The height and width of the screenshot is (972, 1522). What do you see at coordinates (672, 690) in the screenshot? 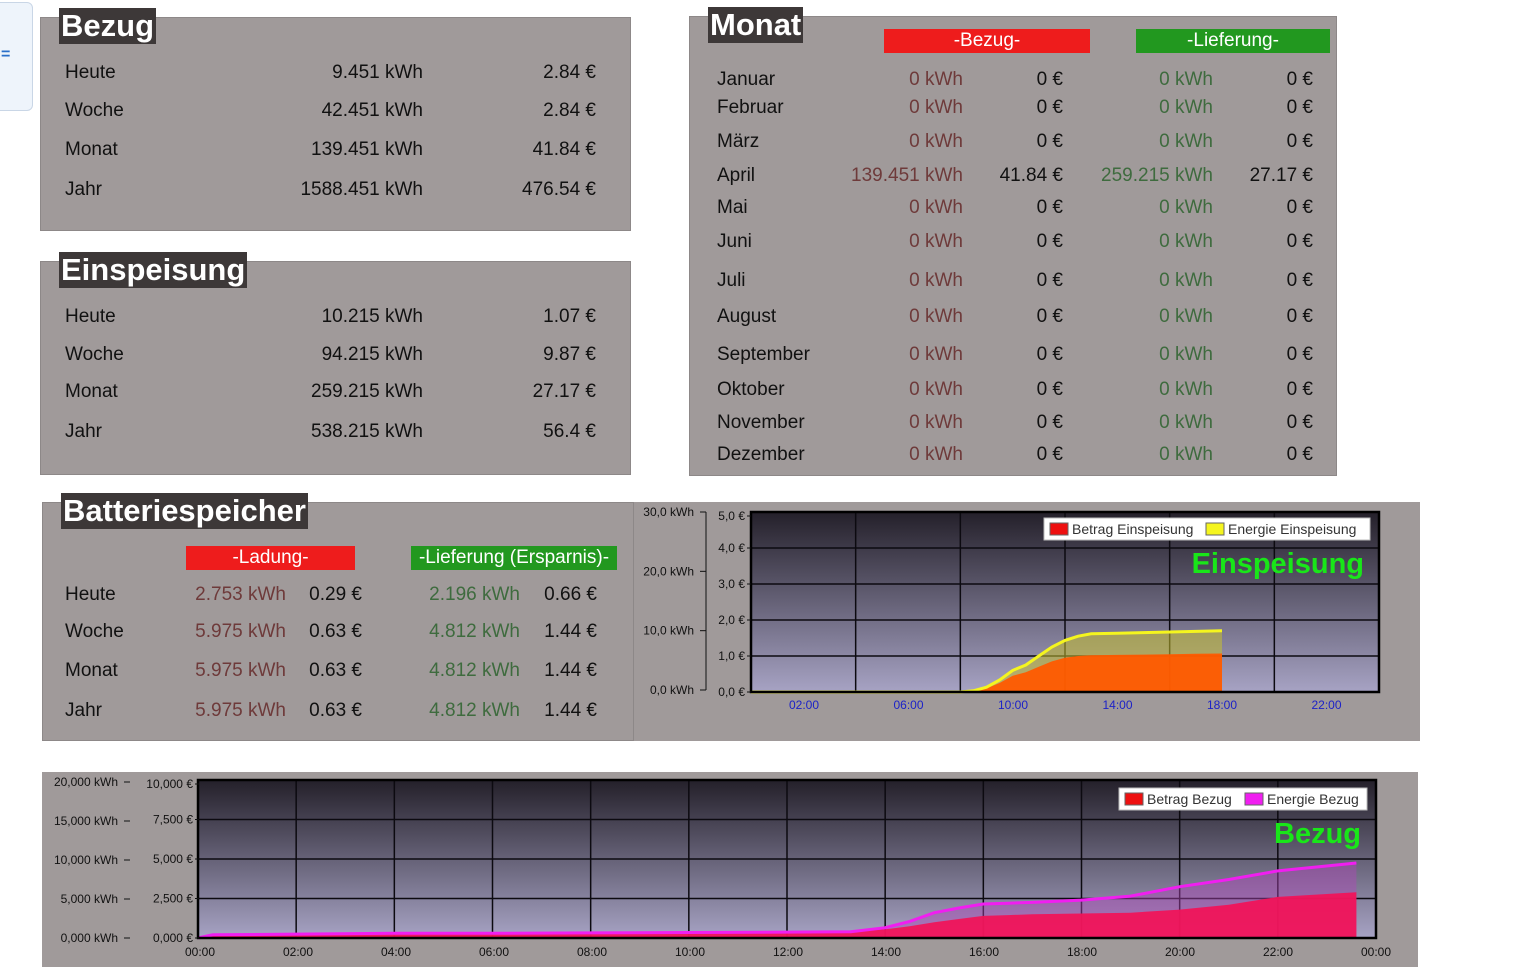
I see `y-axis-energy-tick: 0,0 kWh` at bounding box center [672, 690].